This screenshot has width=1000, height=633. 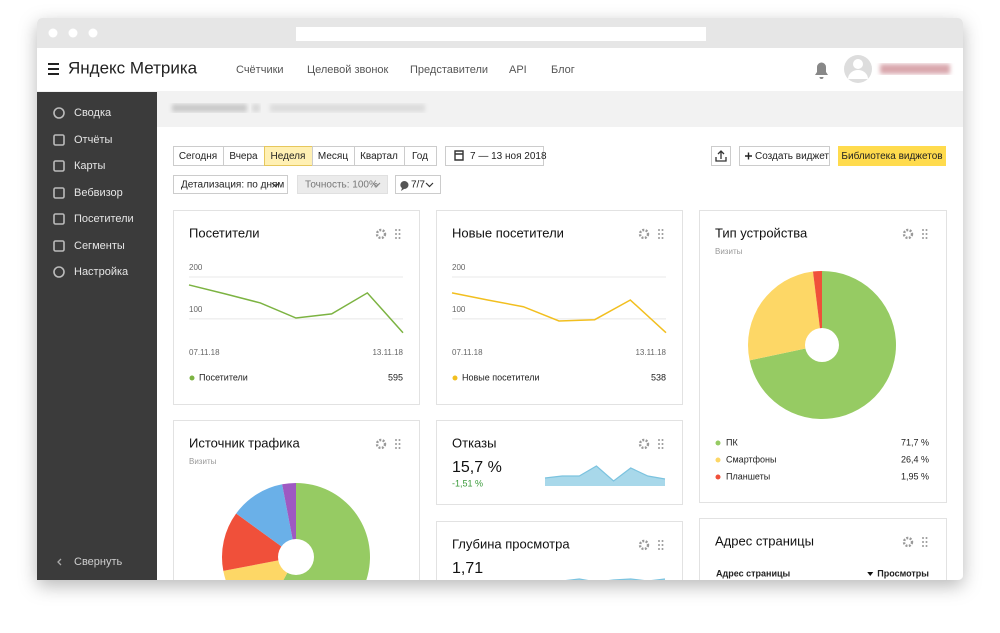 I want to click on sidebar-item: Посетители, so click(x=104, y=219).